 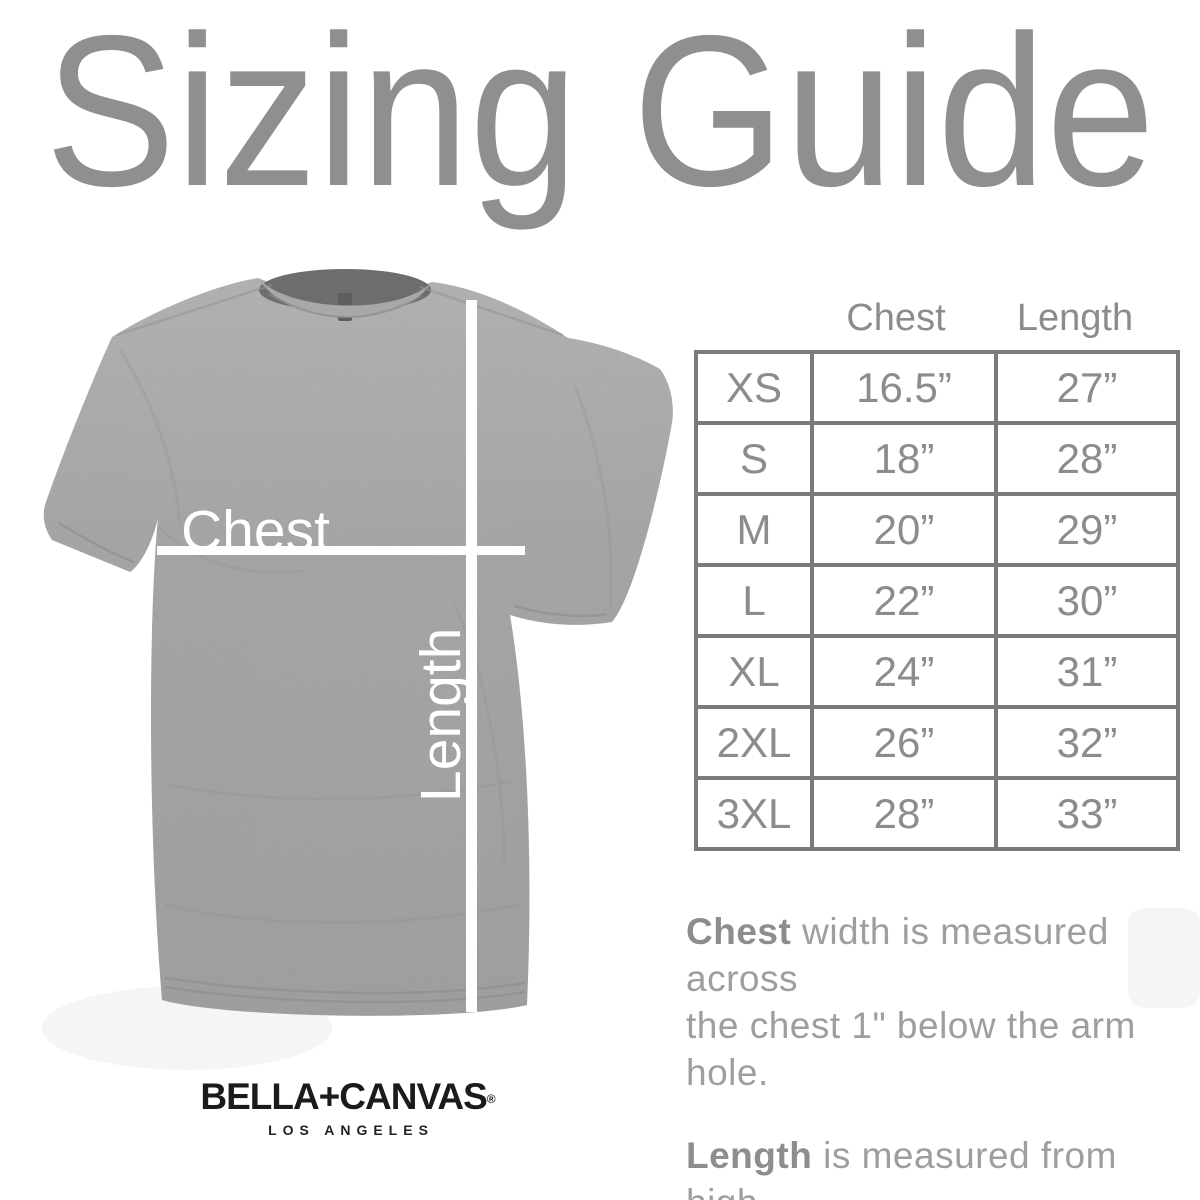 I want to click on brand-logo: BELLA+CANVAS® LOS ANGELES, so click(x=348, y=1107).